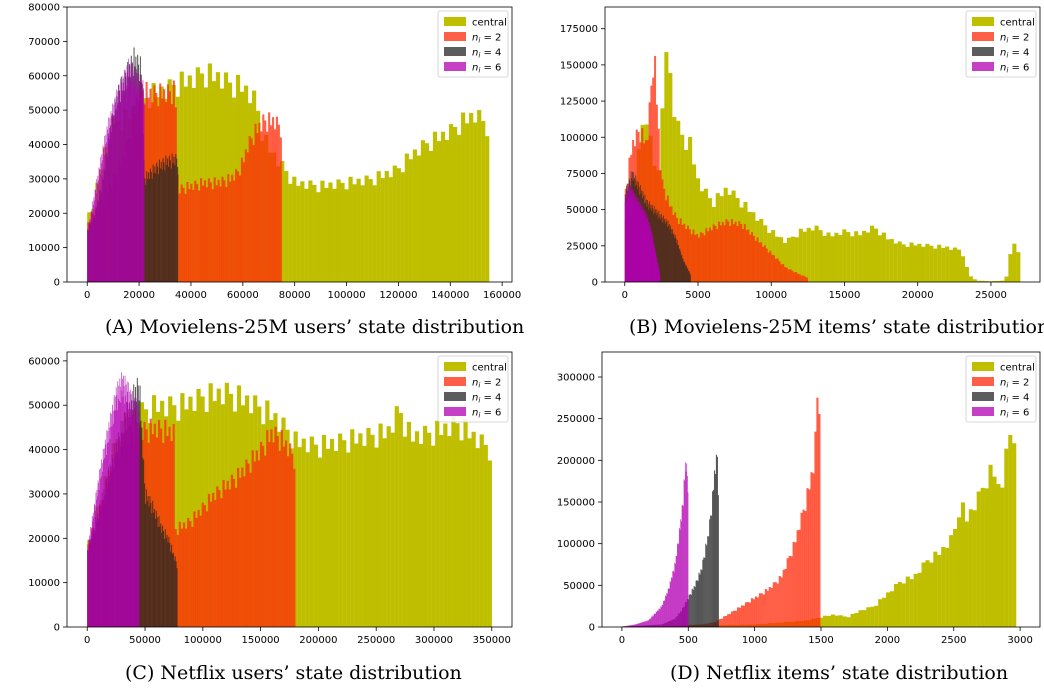 Image resolution: width=1044 pixels, height=690 pixels. I want to click on x-tick-label: 250000, so click(376, 640).